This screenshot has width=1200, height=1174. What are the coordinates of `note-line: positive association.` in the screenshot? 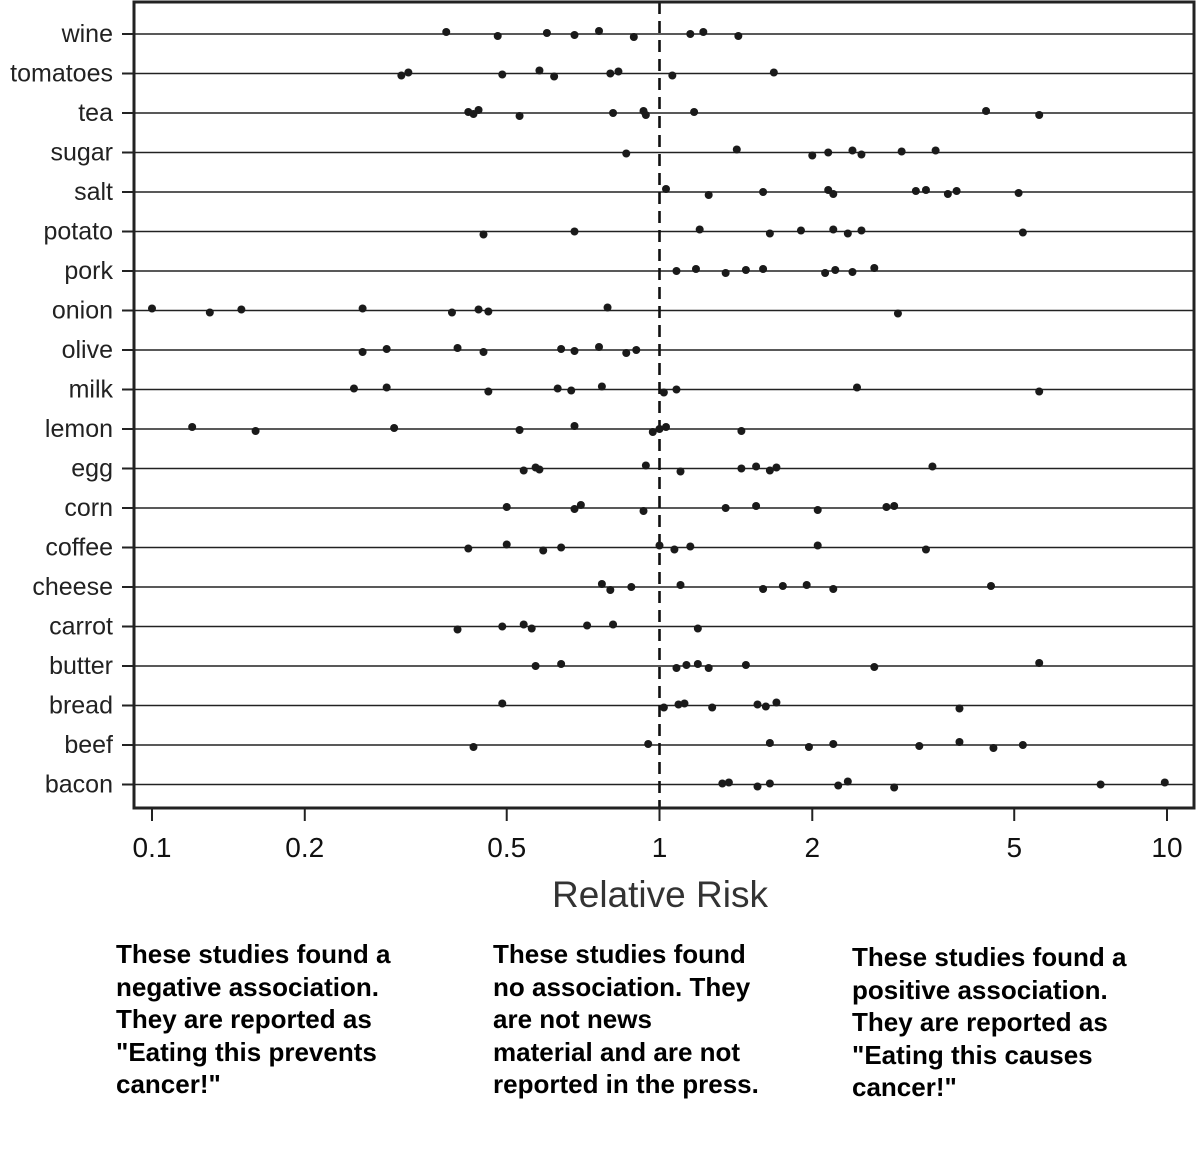 It's located at (980, 989).